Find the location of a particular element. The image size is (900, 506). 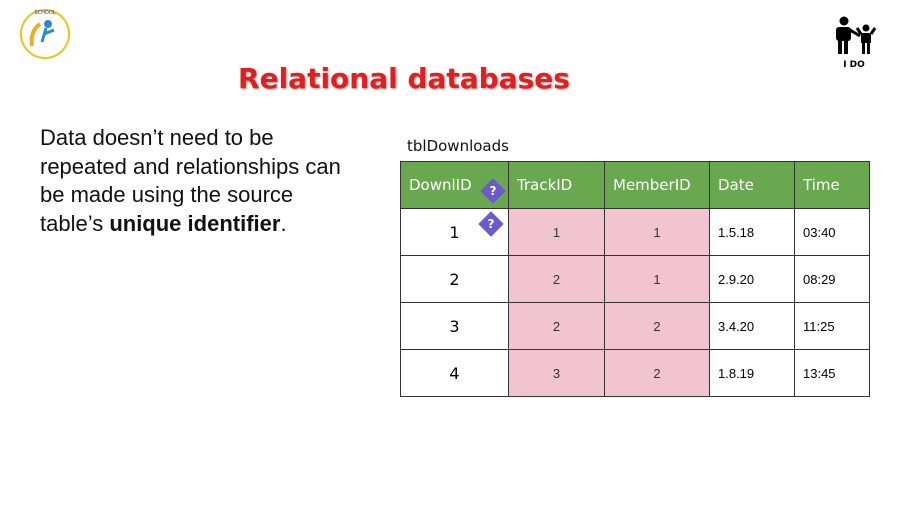

table-row: 3 2 2 3.4.20 11:25 is located at coordinates (635, 326).